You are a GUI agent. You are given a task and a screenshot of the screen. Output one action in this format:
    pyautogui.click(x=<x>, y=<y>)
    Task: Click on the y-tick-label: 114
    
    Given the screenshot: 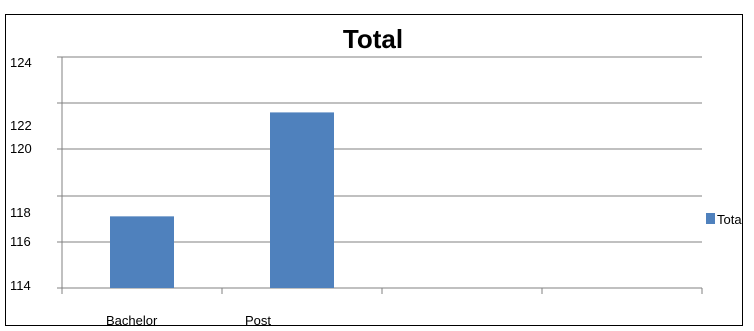 What is the action you would take?
    pyautogui.click(x=20, y=285)
    